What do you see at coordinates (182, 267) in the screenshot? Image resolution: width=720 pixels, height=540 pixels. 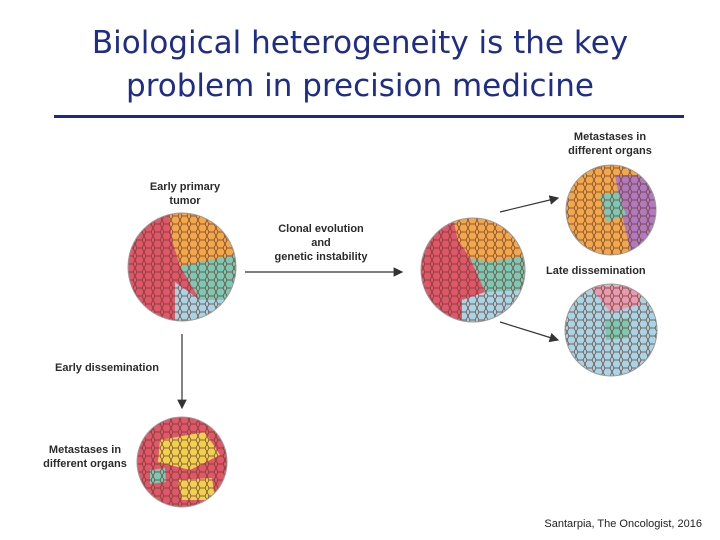 I see `early-primary-tumor-icon` at bounding box center [182, 267].